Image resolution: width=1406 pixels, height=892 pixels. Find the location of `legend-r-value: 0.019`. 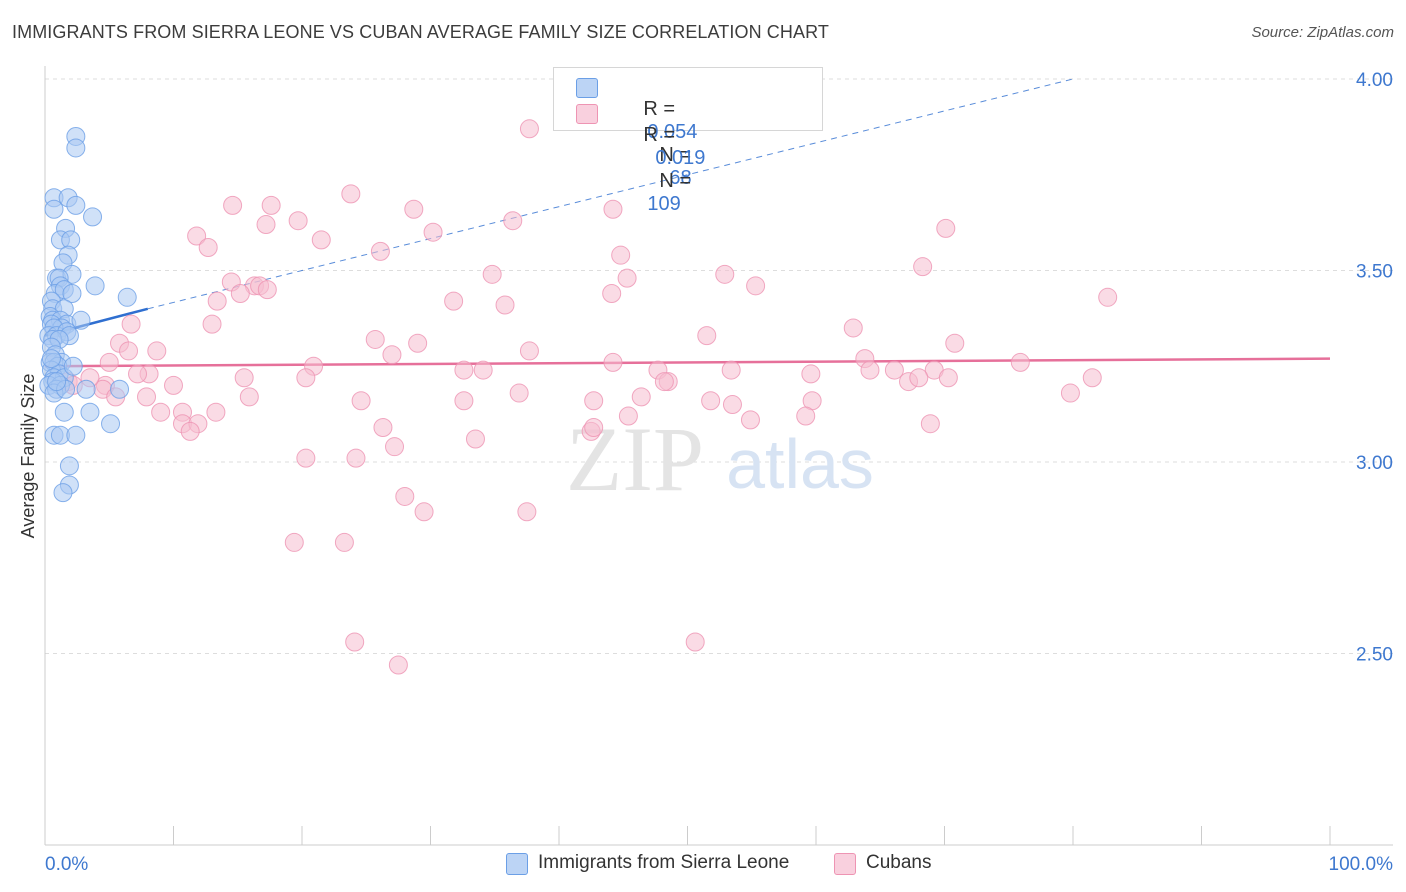

legend-r-value: 0.019 is located at coordinates (680, 158).